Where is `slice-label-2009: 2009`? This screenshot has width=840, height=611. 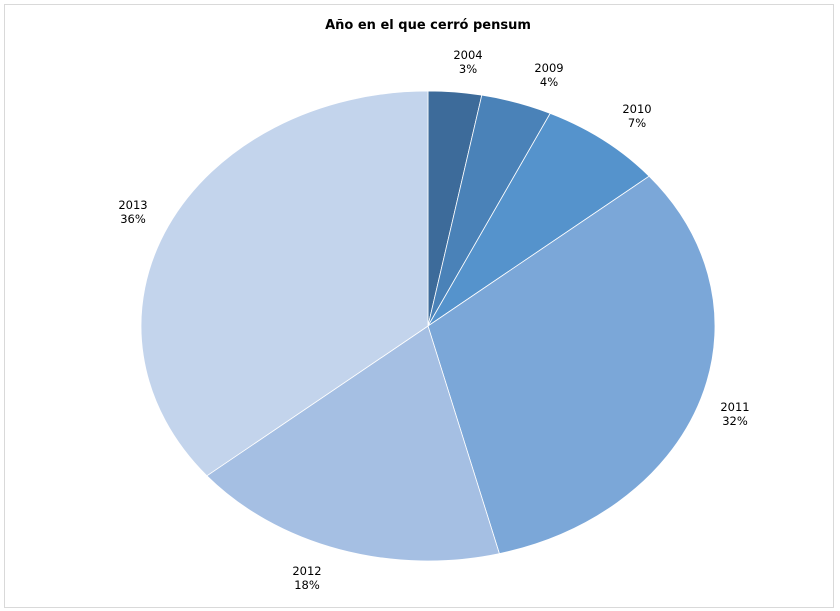 slice-label-2009: 2009 is located at coordinates (548, 68).